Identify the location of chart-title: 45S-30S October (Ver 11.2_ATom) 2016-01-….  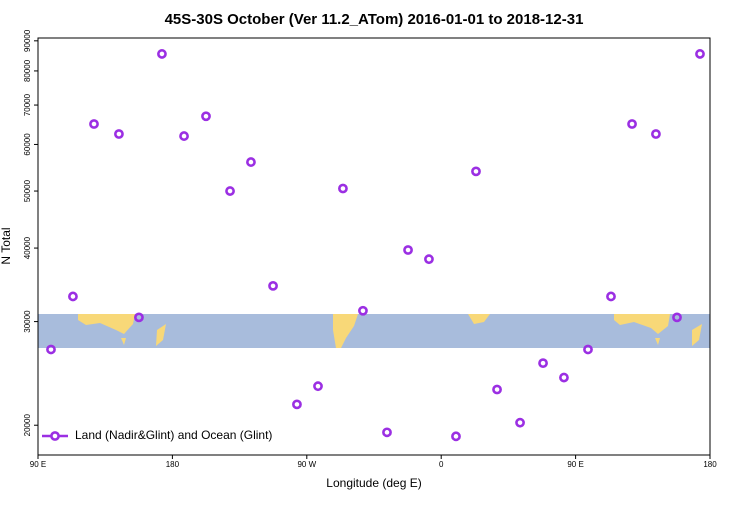
(374, 19).